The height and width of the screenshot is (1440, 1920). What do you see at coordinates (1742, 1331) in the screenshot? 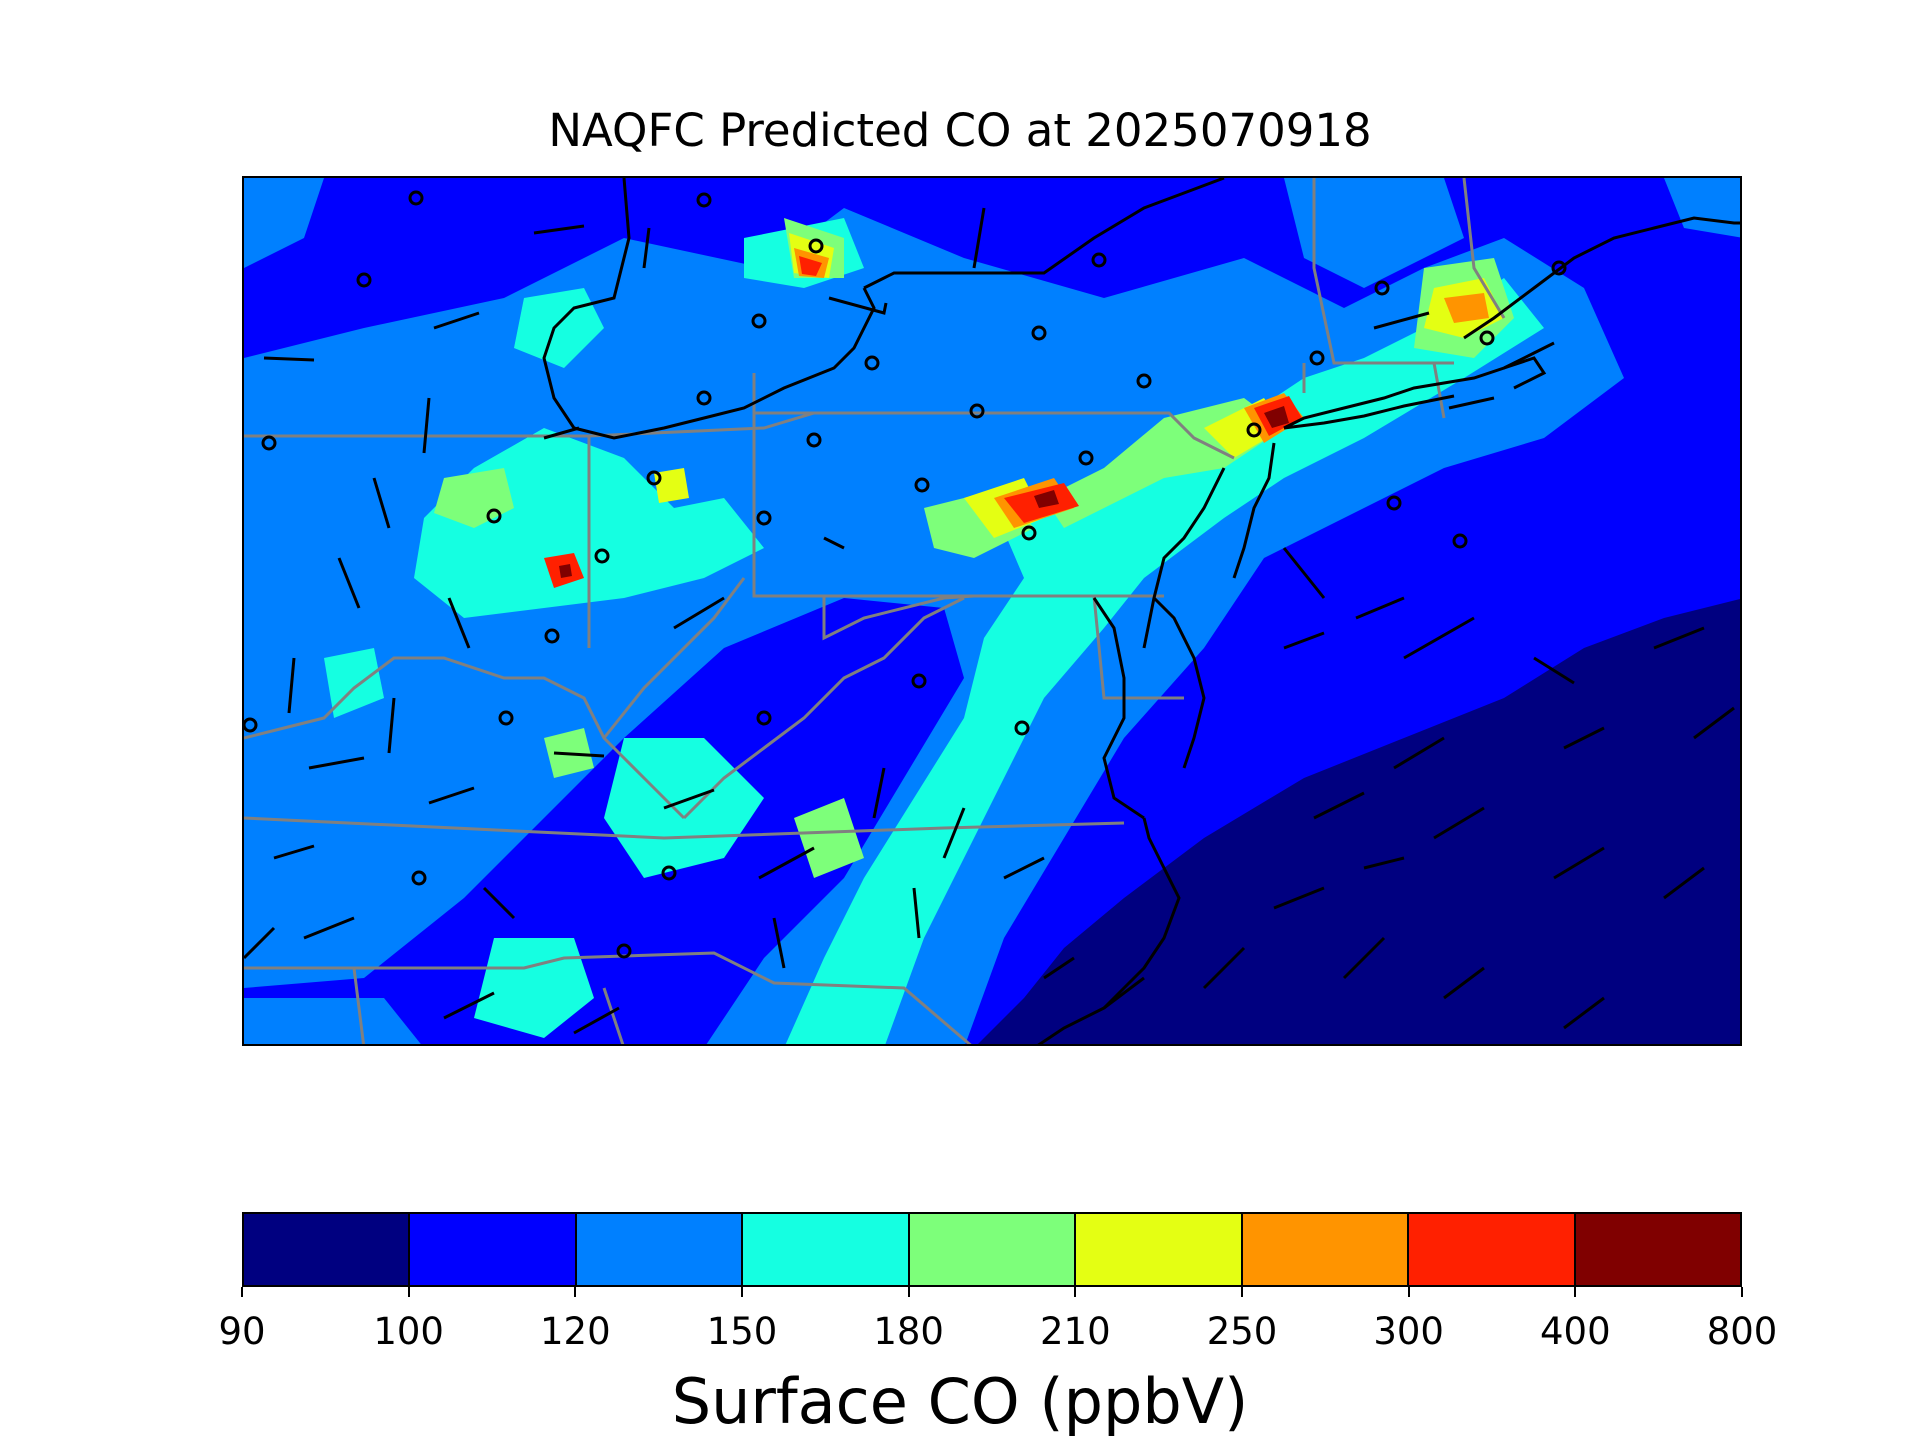
I see `colorbar-tick-label: 800` at bounding box center [1742, 1331].